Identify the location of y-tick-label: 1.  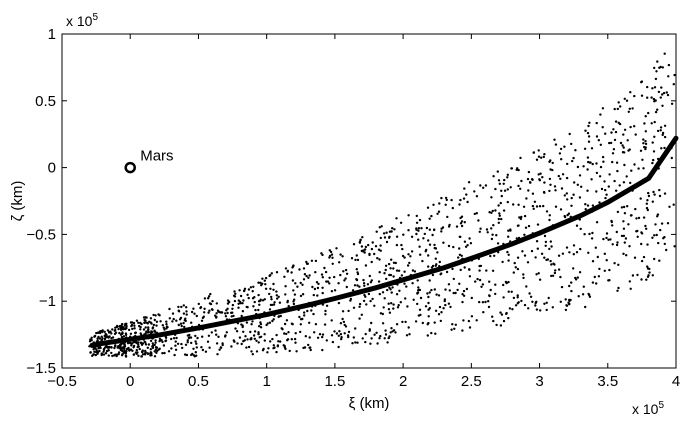
(52, 34).